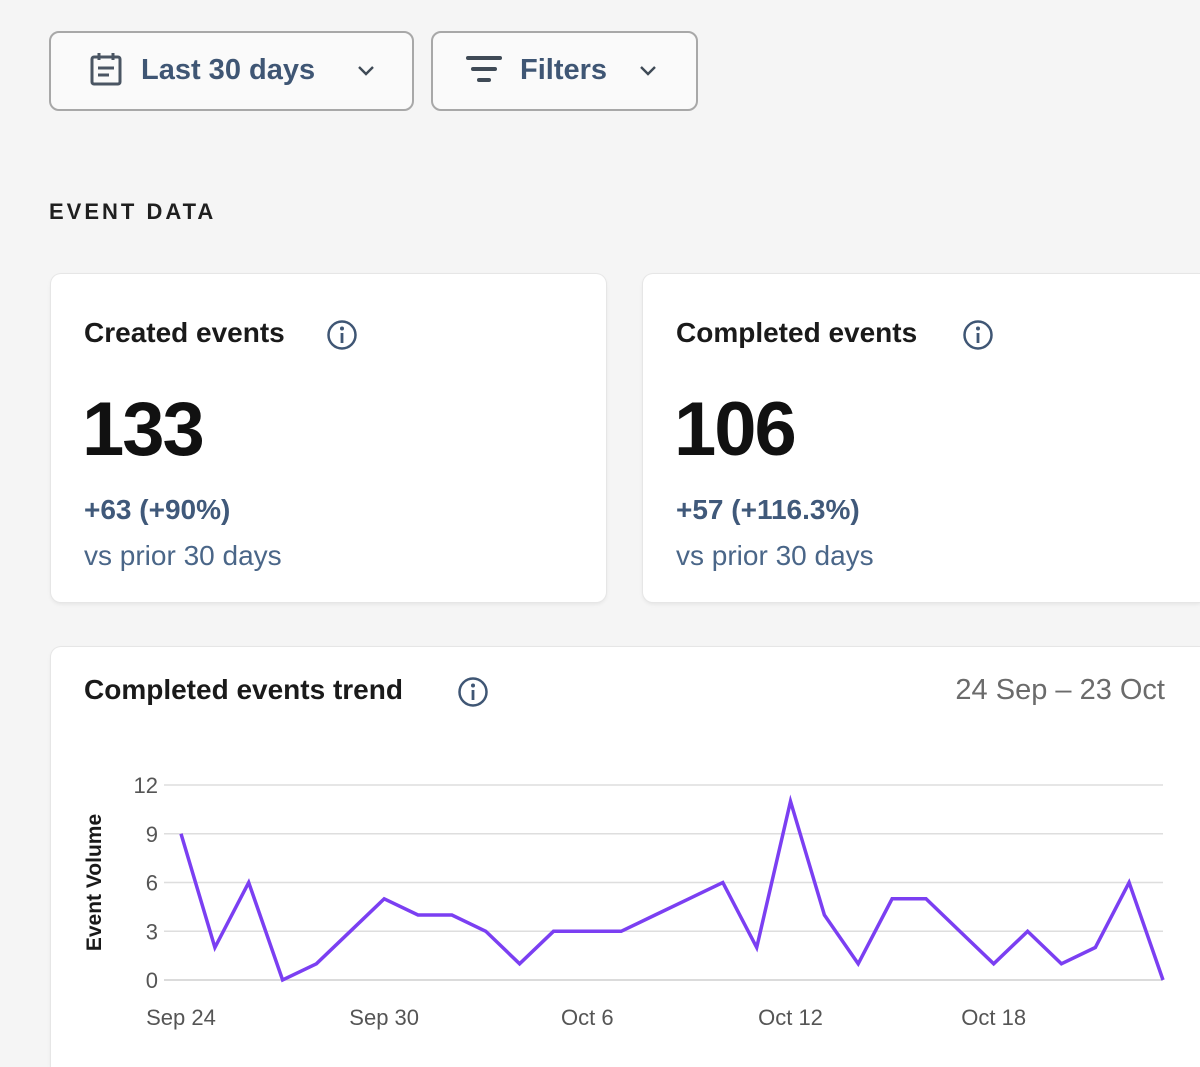  Describe the element at coordinates (484, 72) in the screenshot. I see `filter-icon` at that location.